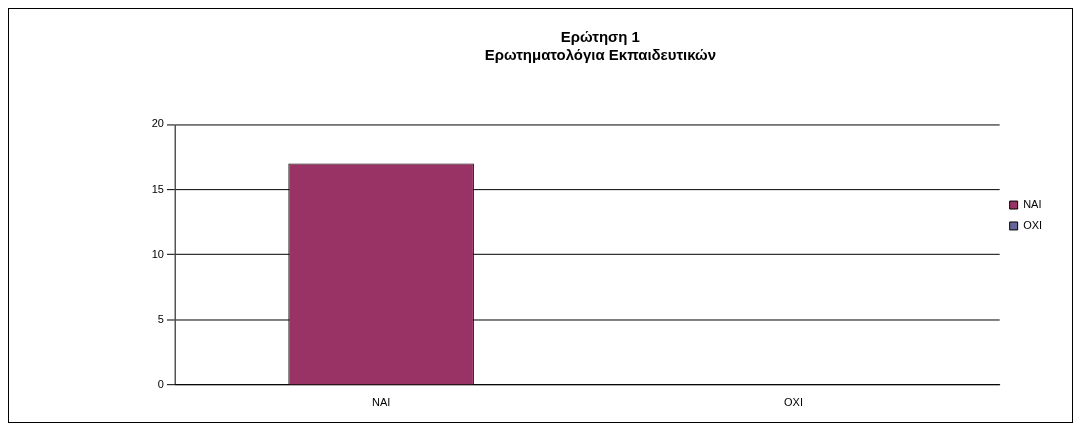 This screenshot has height=431, width=1081. What do you see at coordinates (157, 188) in the screenshot?
I see `y-tick-label: 15` at bounding box center [157, 188].